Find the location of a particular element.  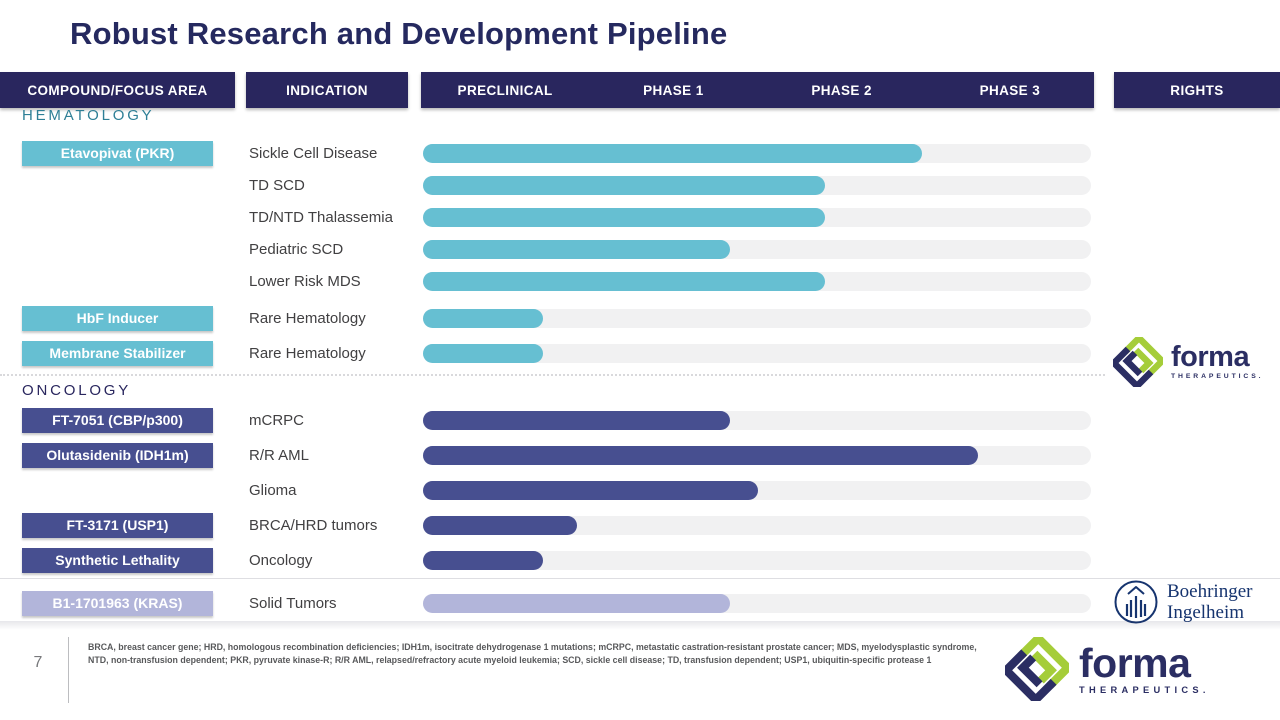

indication-label: BRCA/HRD tumors is located at coordinates (313, 525).